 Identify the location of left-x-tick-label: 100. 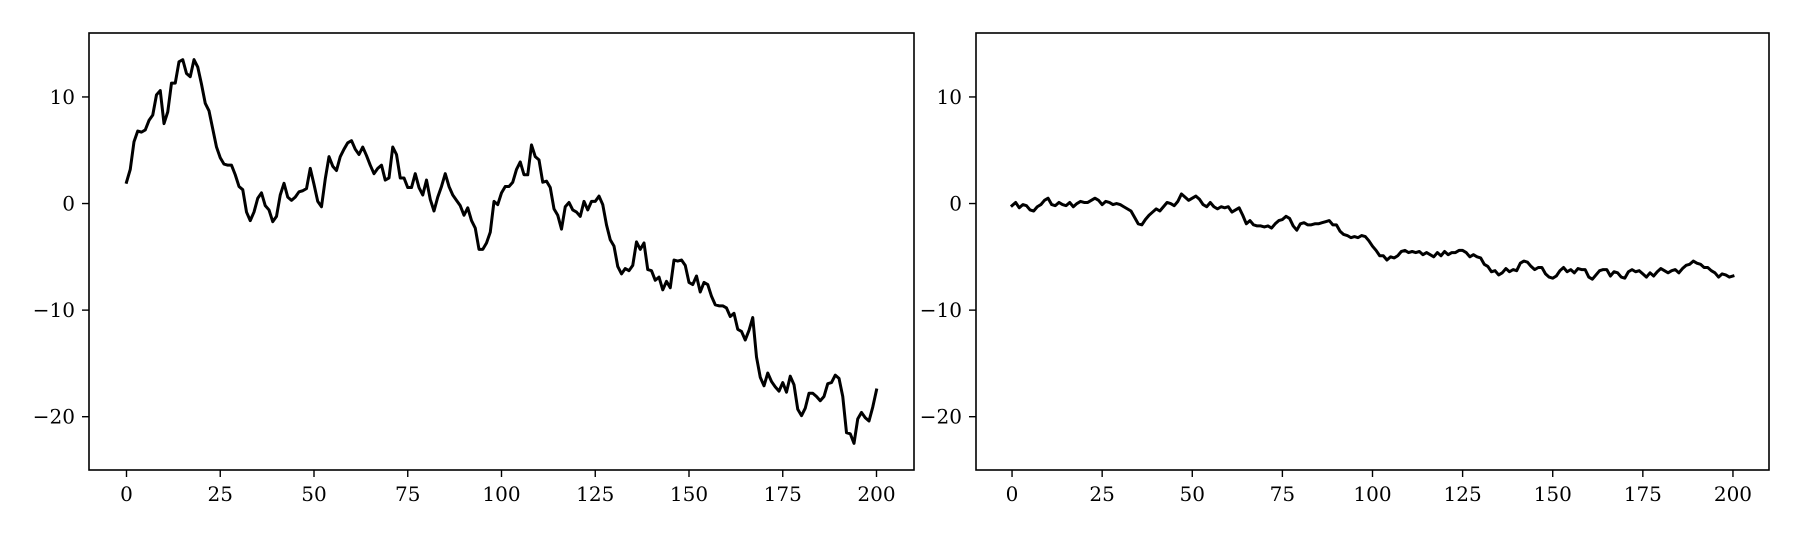
(501, 494).